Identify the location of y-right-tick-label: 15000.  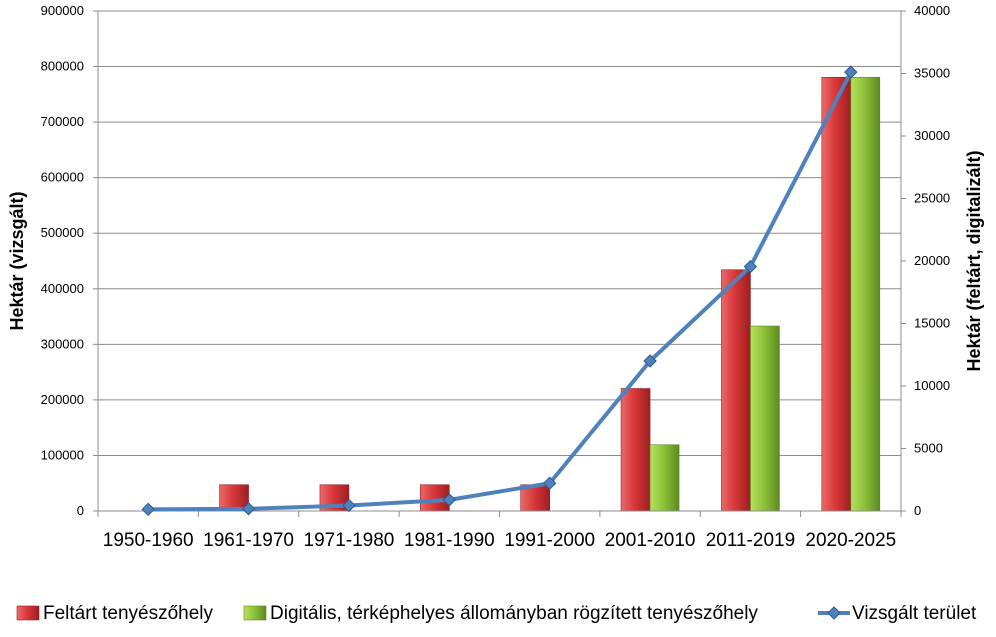
(932, 323).